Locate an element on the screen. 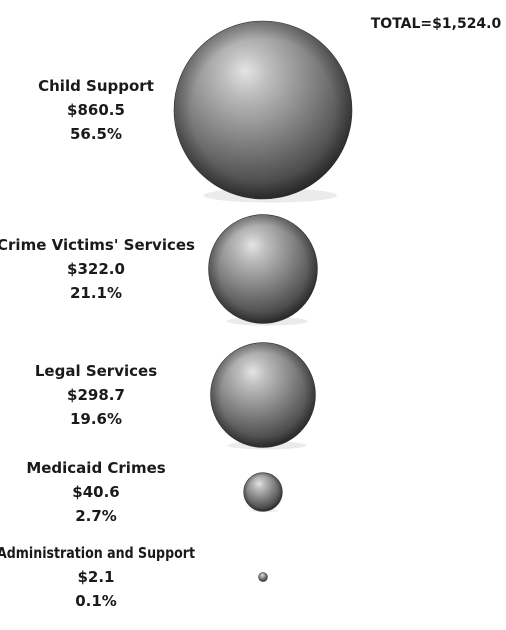 The width and height of the screenshot is (506, 630). bubble-name-label: Legal Services is located at coordinates (96, 371).